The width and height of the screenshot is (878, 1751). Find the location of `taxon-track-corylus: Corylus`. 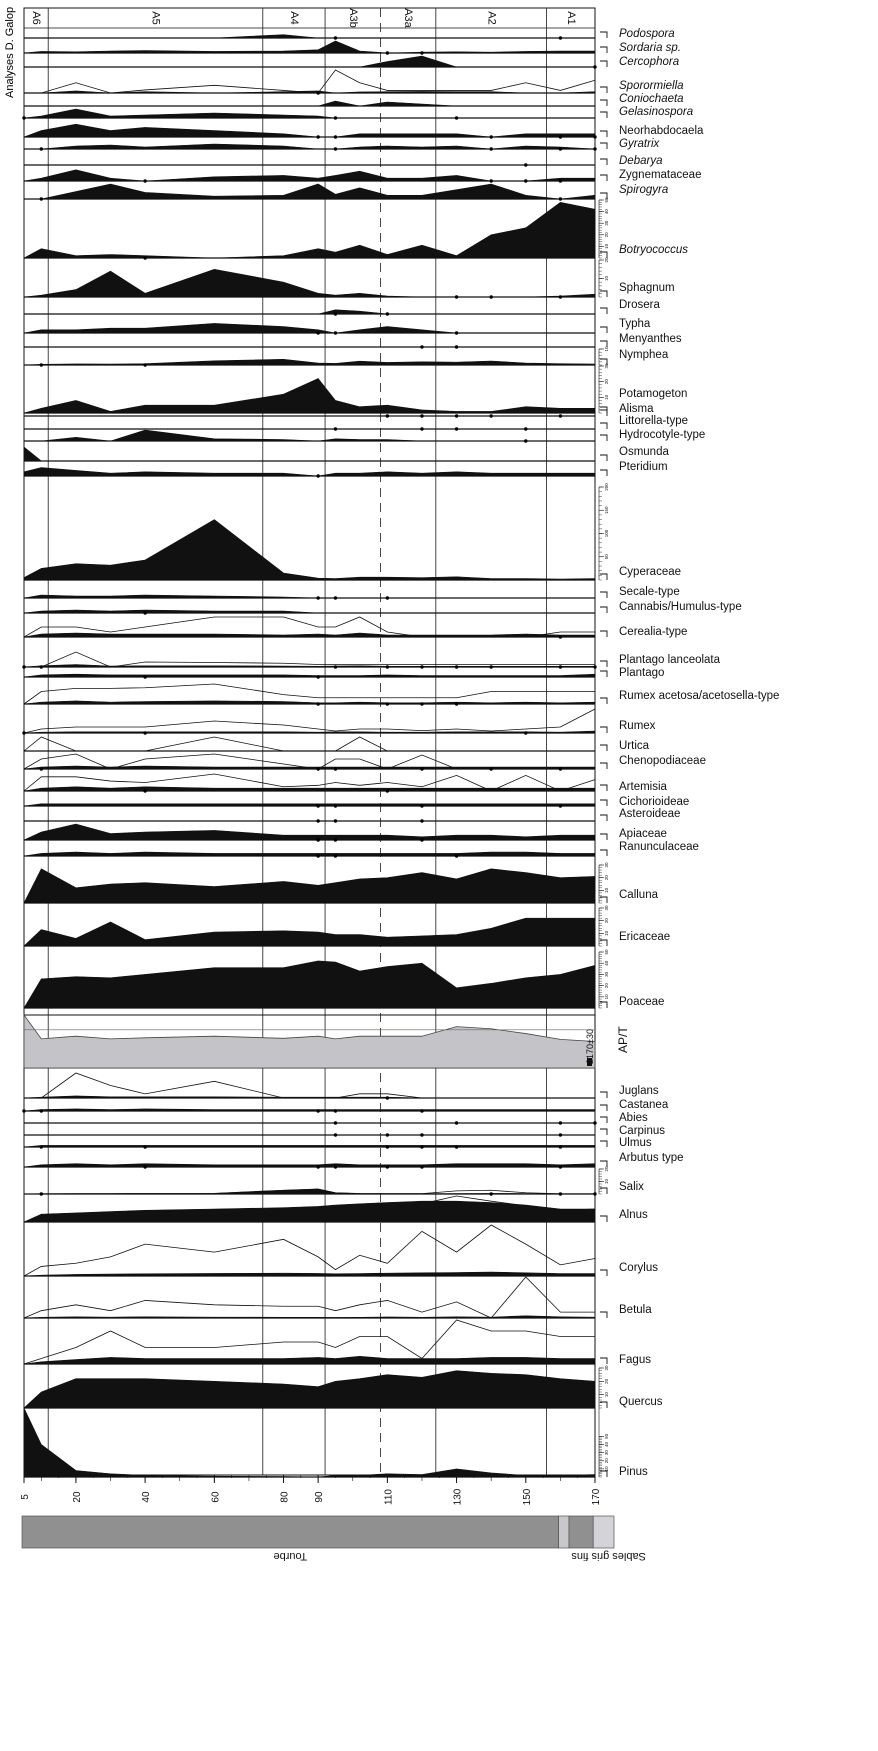

taxon-track-corylus: Corylus is located at coordinates (340, 1250).